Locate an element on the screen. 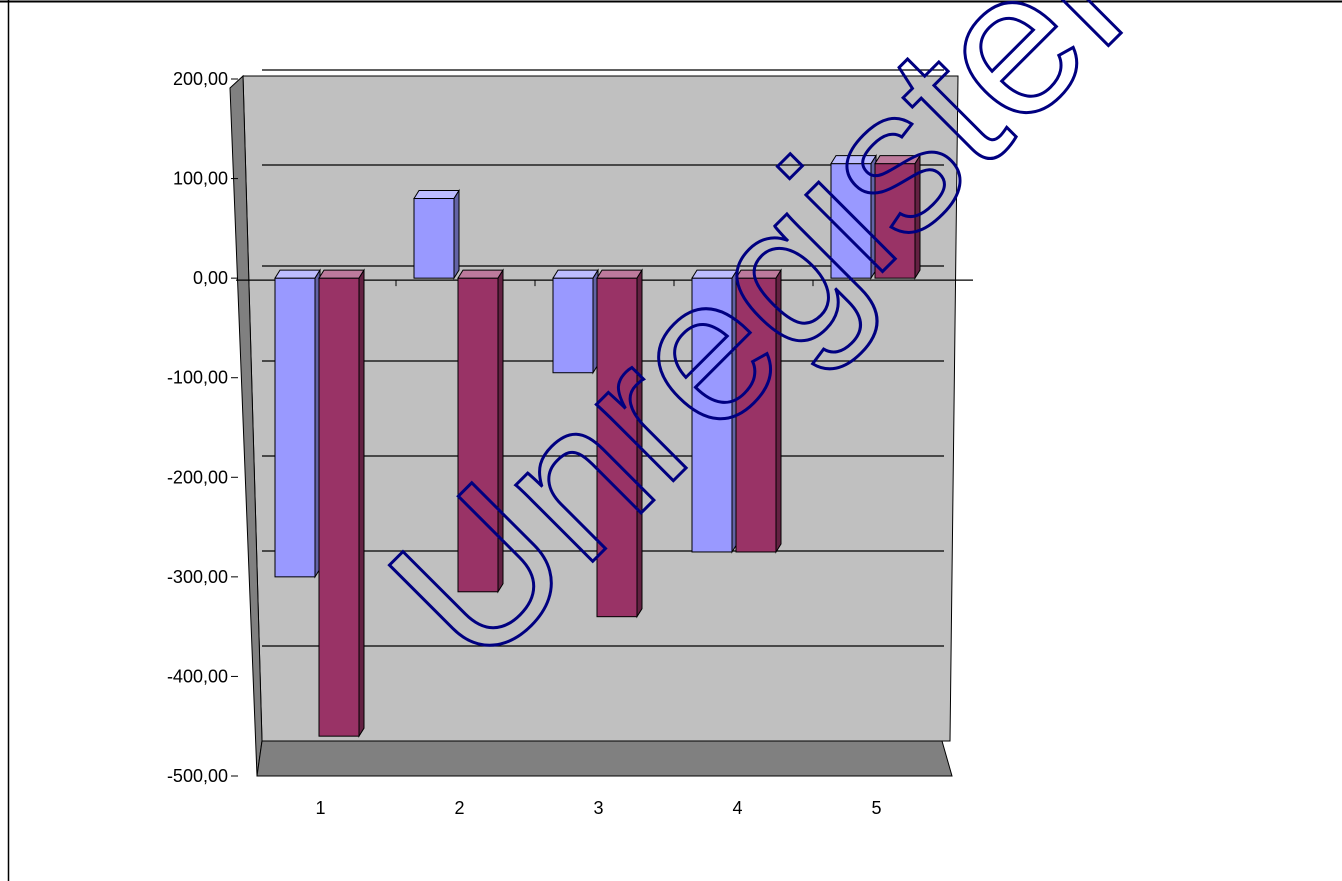  y-tick-label: -500,00 is located at coordinates (197, 776).